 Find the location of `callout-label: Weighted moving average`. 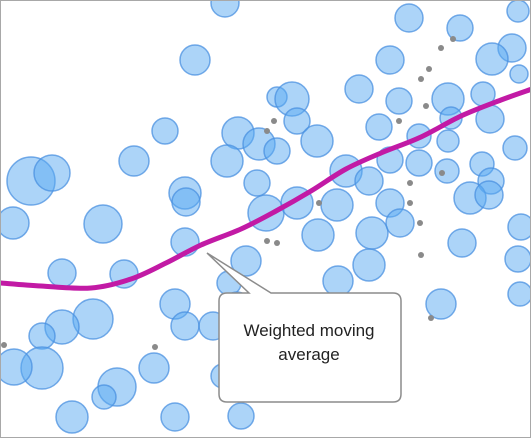

callout-label: Weighted moving average is located at coordinates (309, 342).